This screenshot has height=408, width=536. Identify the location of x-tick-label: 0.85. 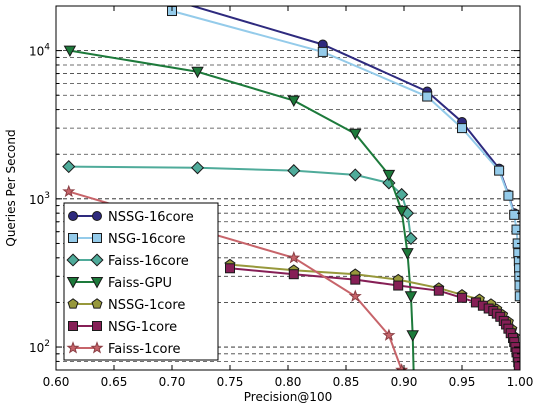
(346, 382).